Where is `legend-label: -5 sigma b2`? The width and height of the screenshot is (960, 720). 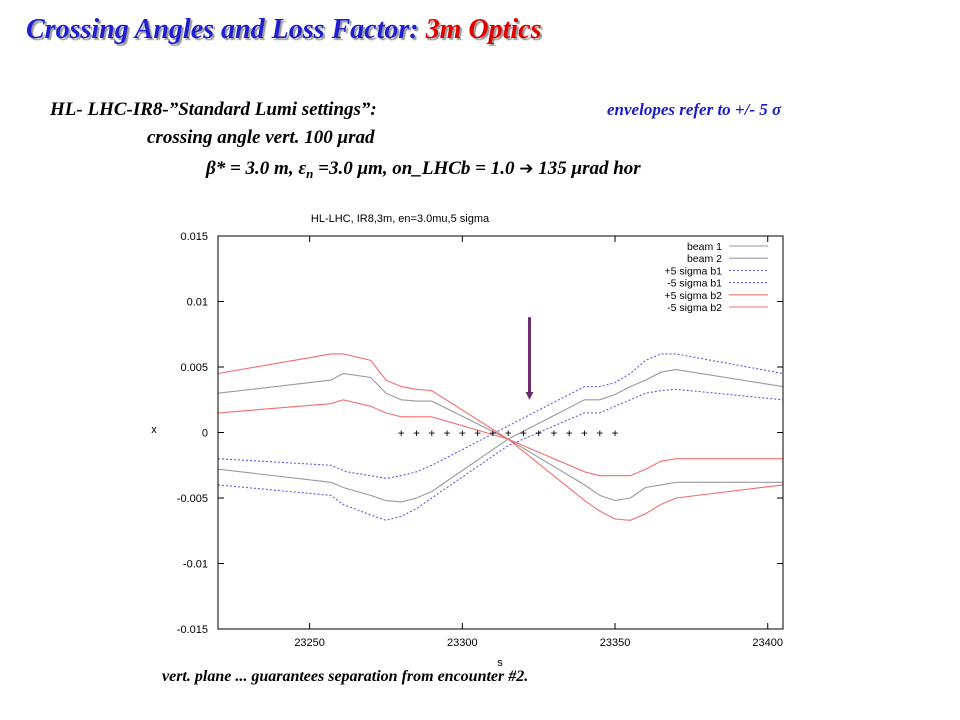 legend-label: -5 sigma b2 is located at coordinates (694, 308).